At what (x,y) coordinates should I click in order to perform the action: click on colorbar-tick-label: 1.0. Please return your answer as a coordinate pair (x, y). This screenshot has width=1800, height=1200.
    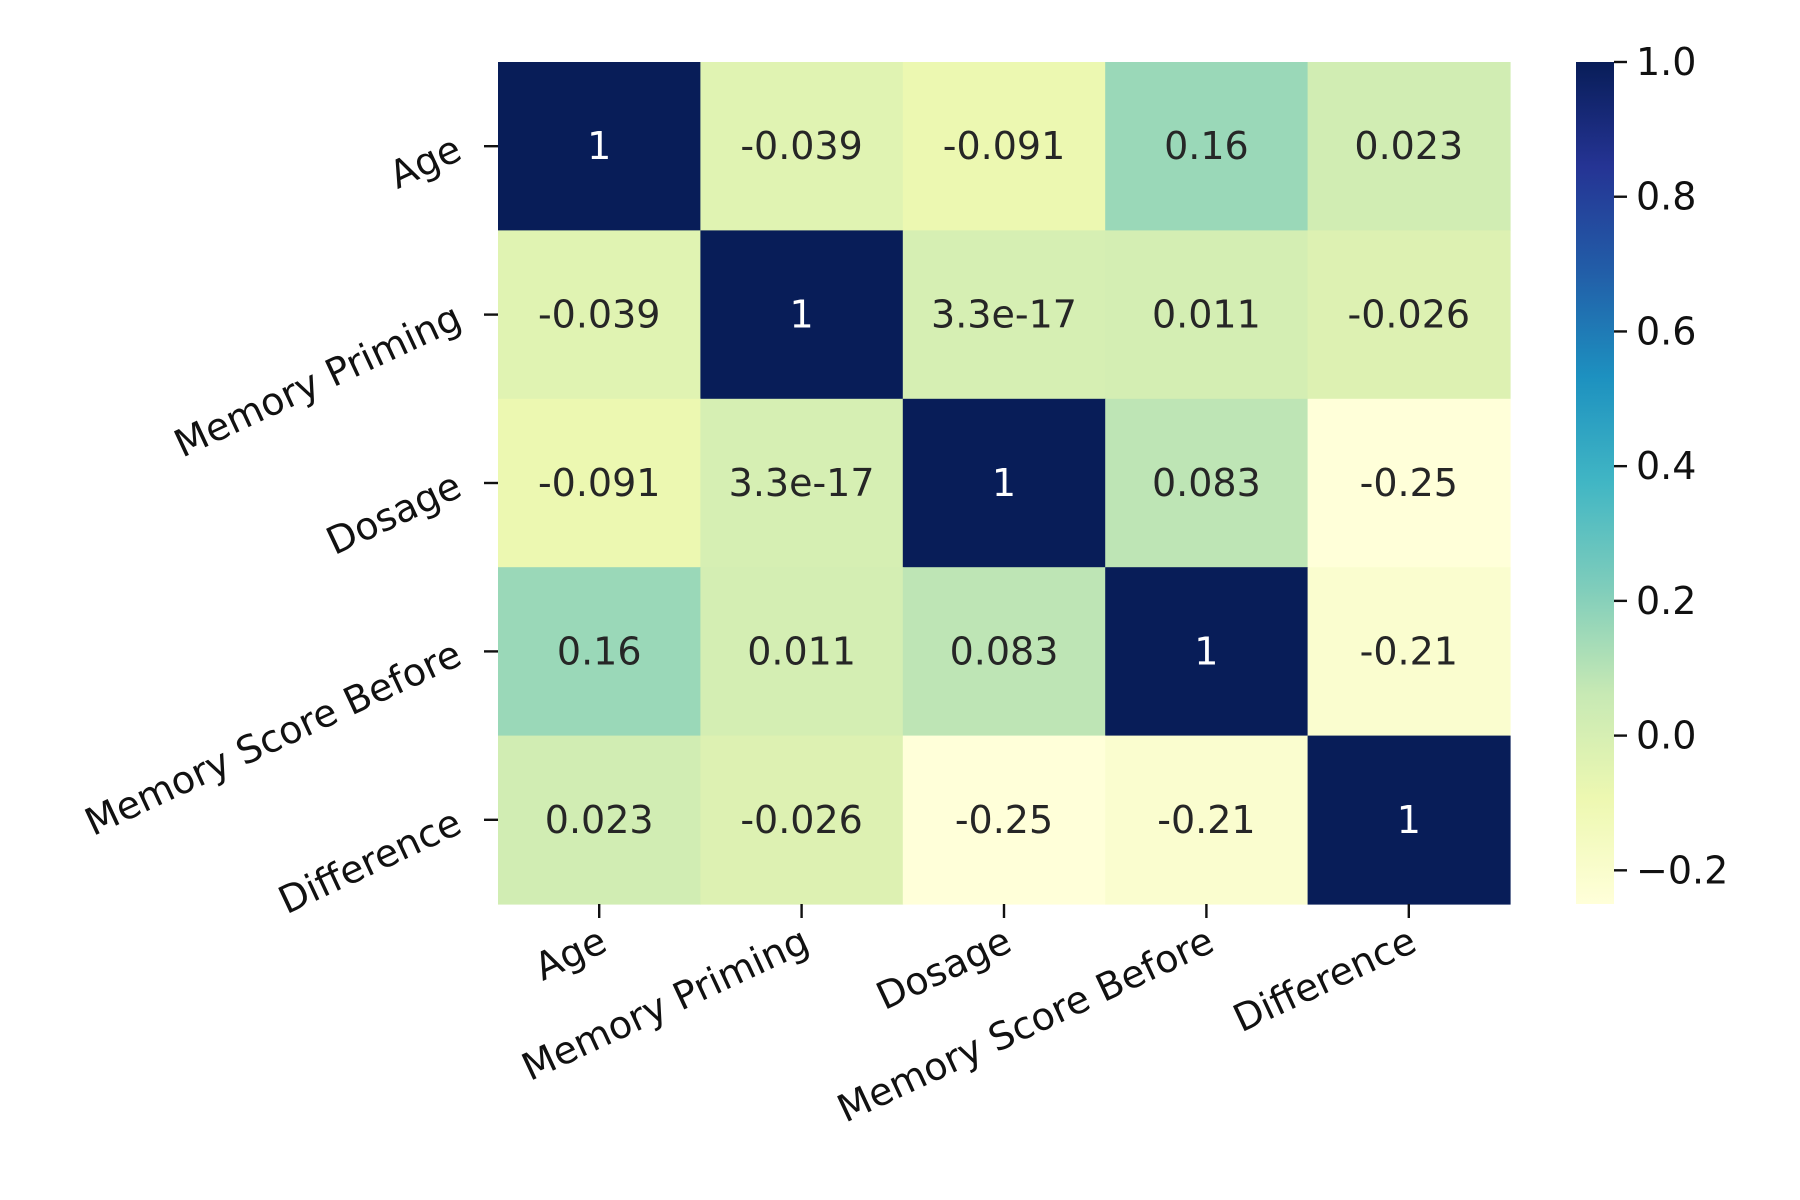
    Looking at the image, I should click on (1666, 62).